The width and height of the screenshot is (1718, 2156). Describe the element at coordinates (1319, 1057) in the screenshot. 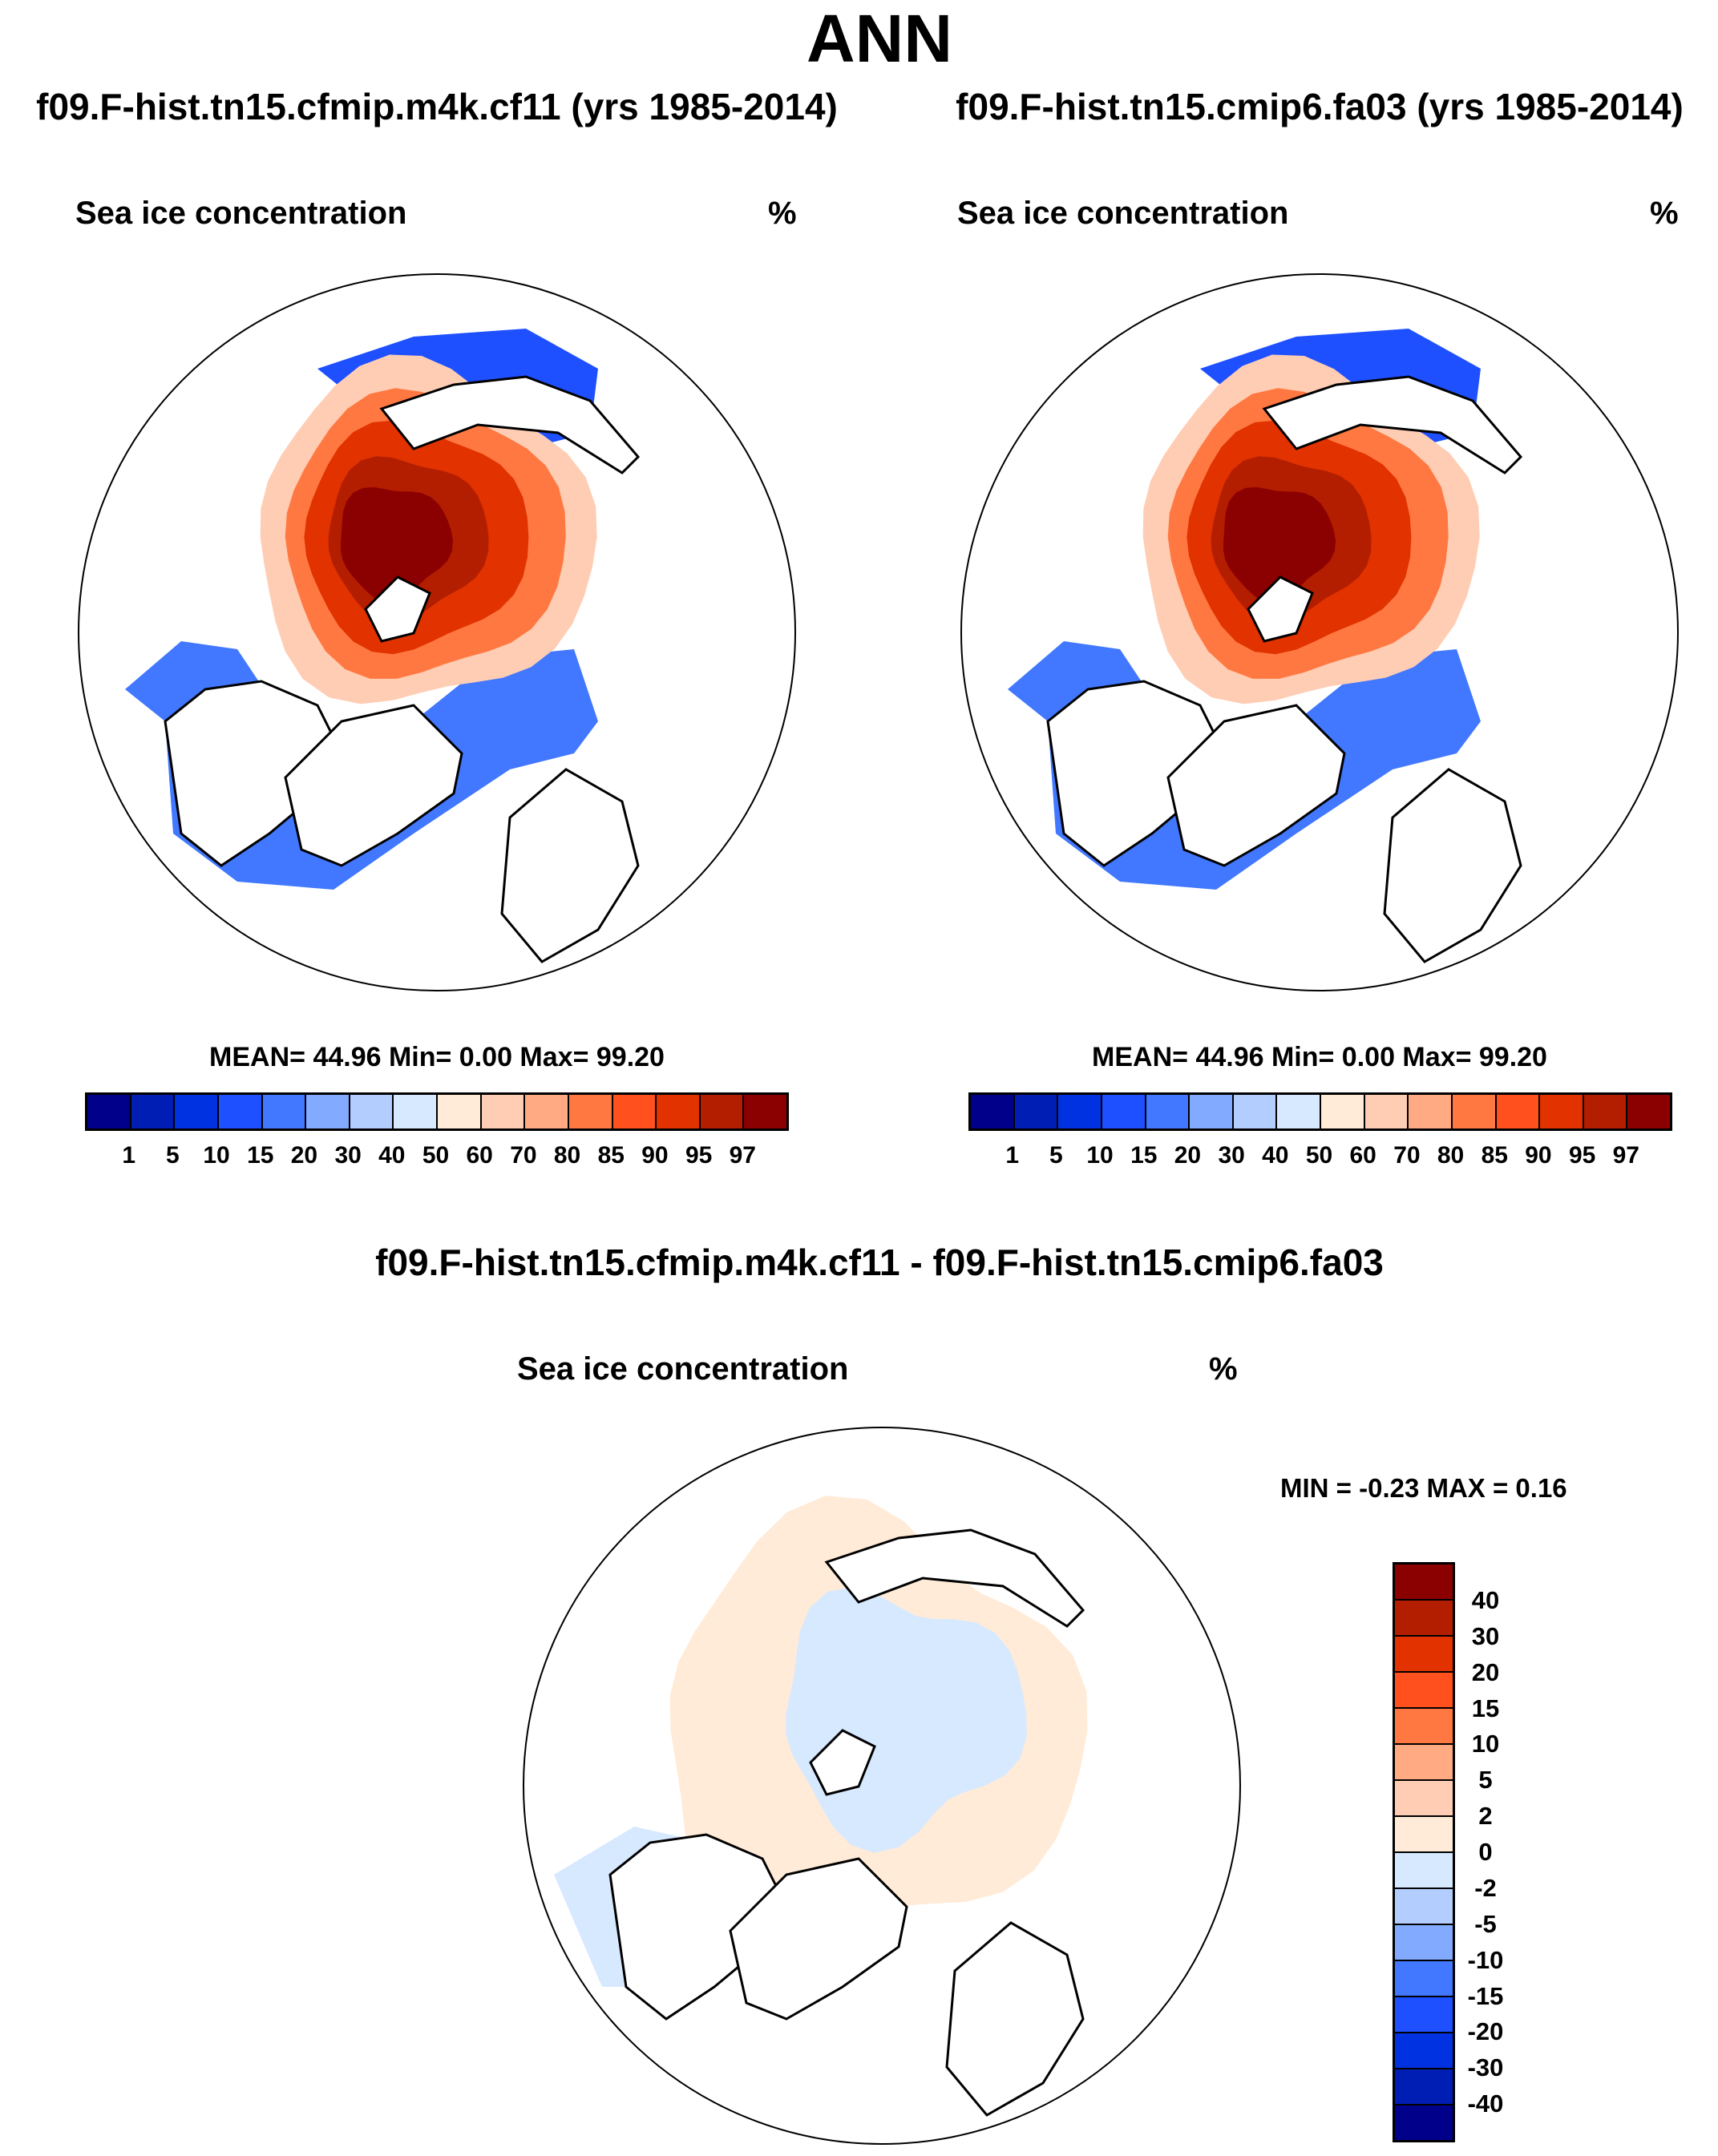

I see `panel-2-stats: MEAN= 44.96 Min= 0.00 Max= 99.20` at that location.